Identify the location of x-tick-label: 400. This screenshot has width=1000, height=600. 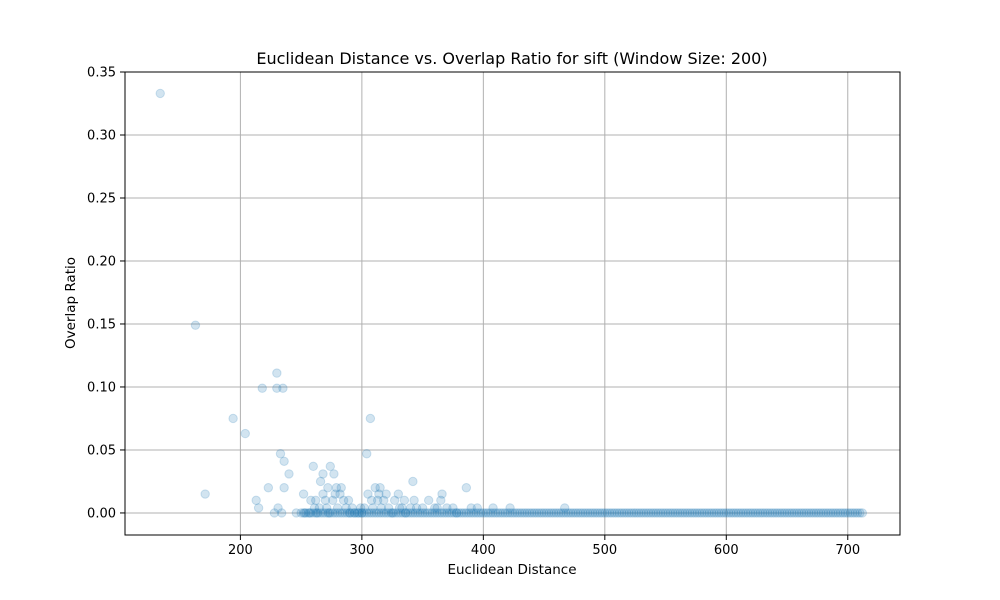
(483, 550).